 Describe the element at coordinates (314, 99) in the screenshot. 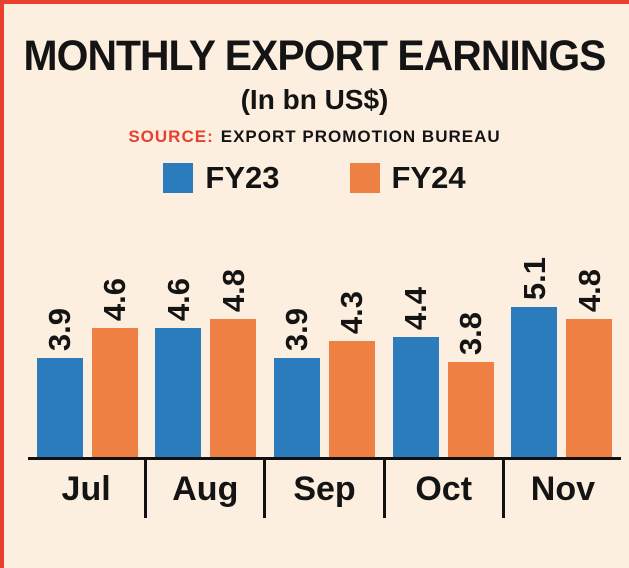

I see `chart-subtitle: (In bn US$)` at that location.